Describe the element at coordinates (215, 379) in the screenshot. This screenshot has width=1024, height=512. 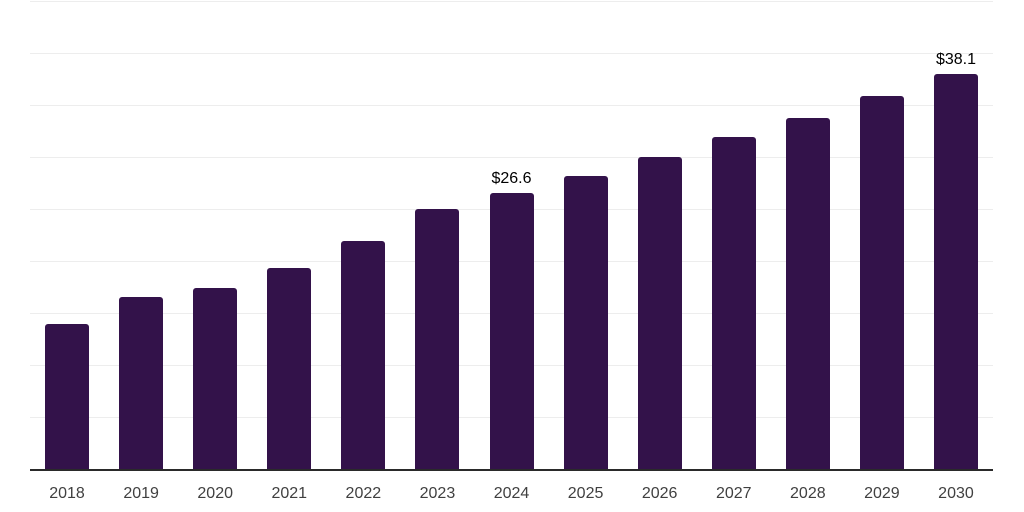
I see `bar-2020` at that location.